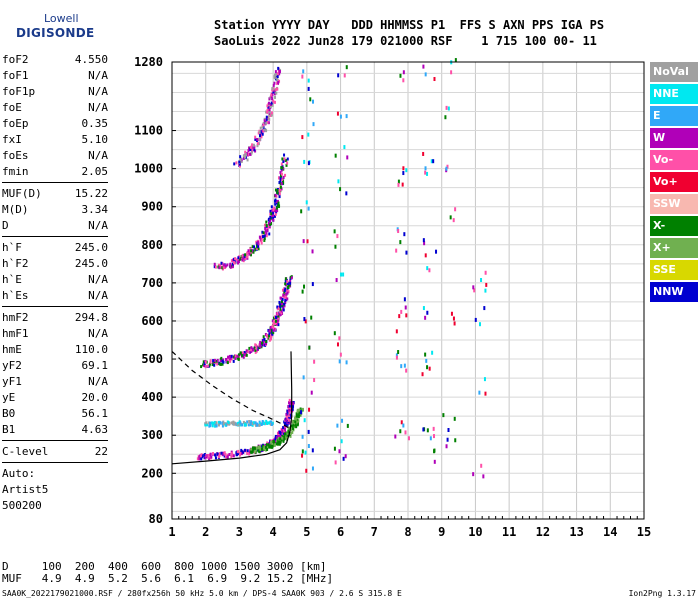  Describe the element at coordinates (15, 59) in the screenshot. I see `param-label: foF2` at that location.